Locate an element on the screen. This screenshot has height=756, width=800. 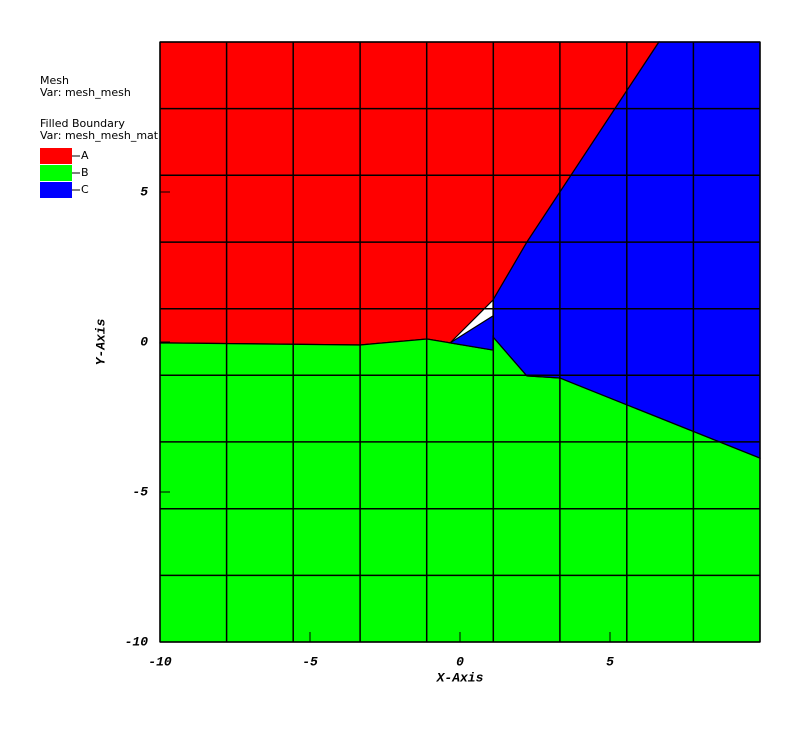
y-tick-label: 5 is located at coordinates (144, 191).